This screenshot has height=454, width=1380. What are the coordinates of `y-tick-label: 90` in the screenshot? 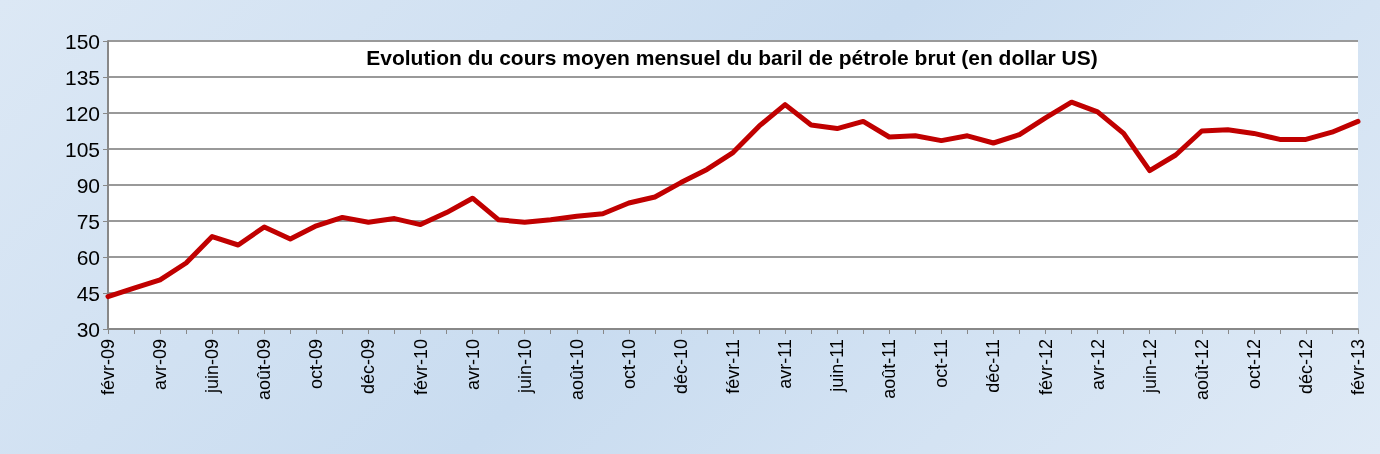 It's located at (88, 185).